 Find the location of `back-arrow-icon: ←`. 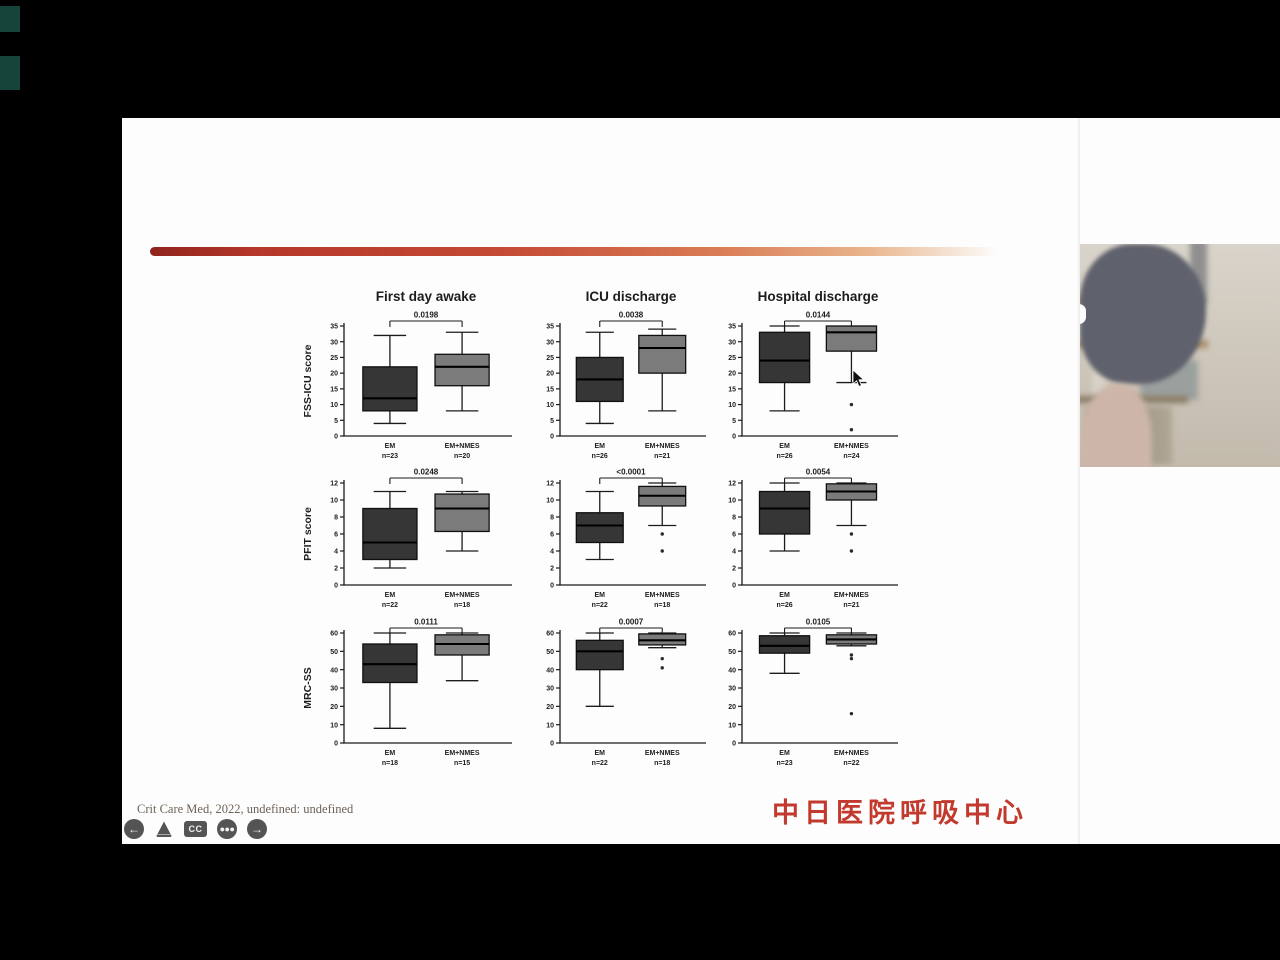

back-arrow-icon: ← is located at coordinates (134, 829).